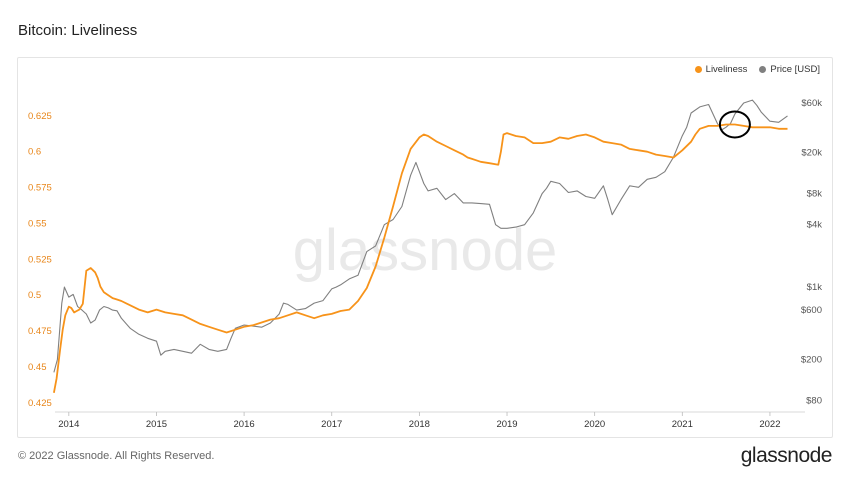  I want to click on price-dot-icon, so click(763, 69).